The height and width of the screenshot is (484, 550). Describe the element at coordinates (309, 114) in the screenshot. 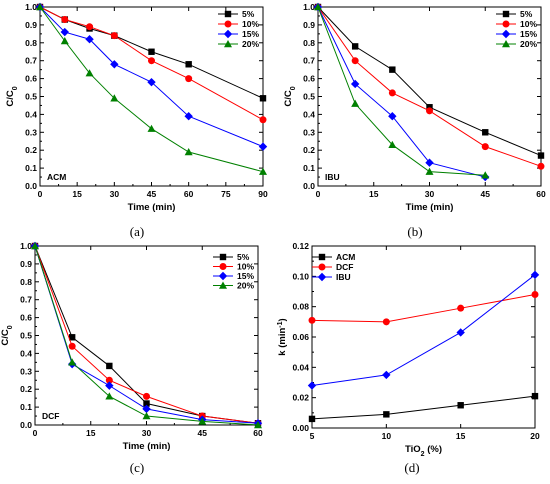

I see `y-tick-label: 0.4` at that location.